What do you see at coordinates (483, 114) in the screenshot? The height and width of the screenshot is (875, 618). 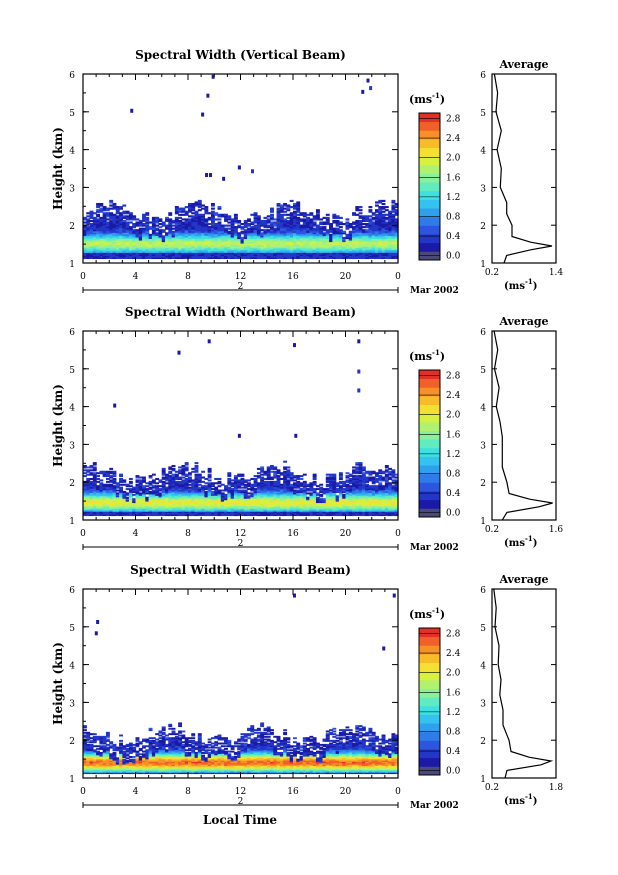 I see `avg-y-tick-label: 5` at bounding box center [483, 114].